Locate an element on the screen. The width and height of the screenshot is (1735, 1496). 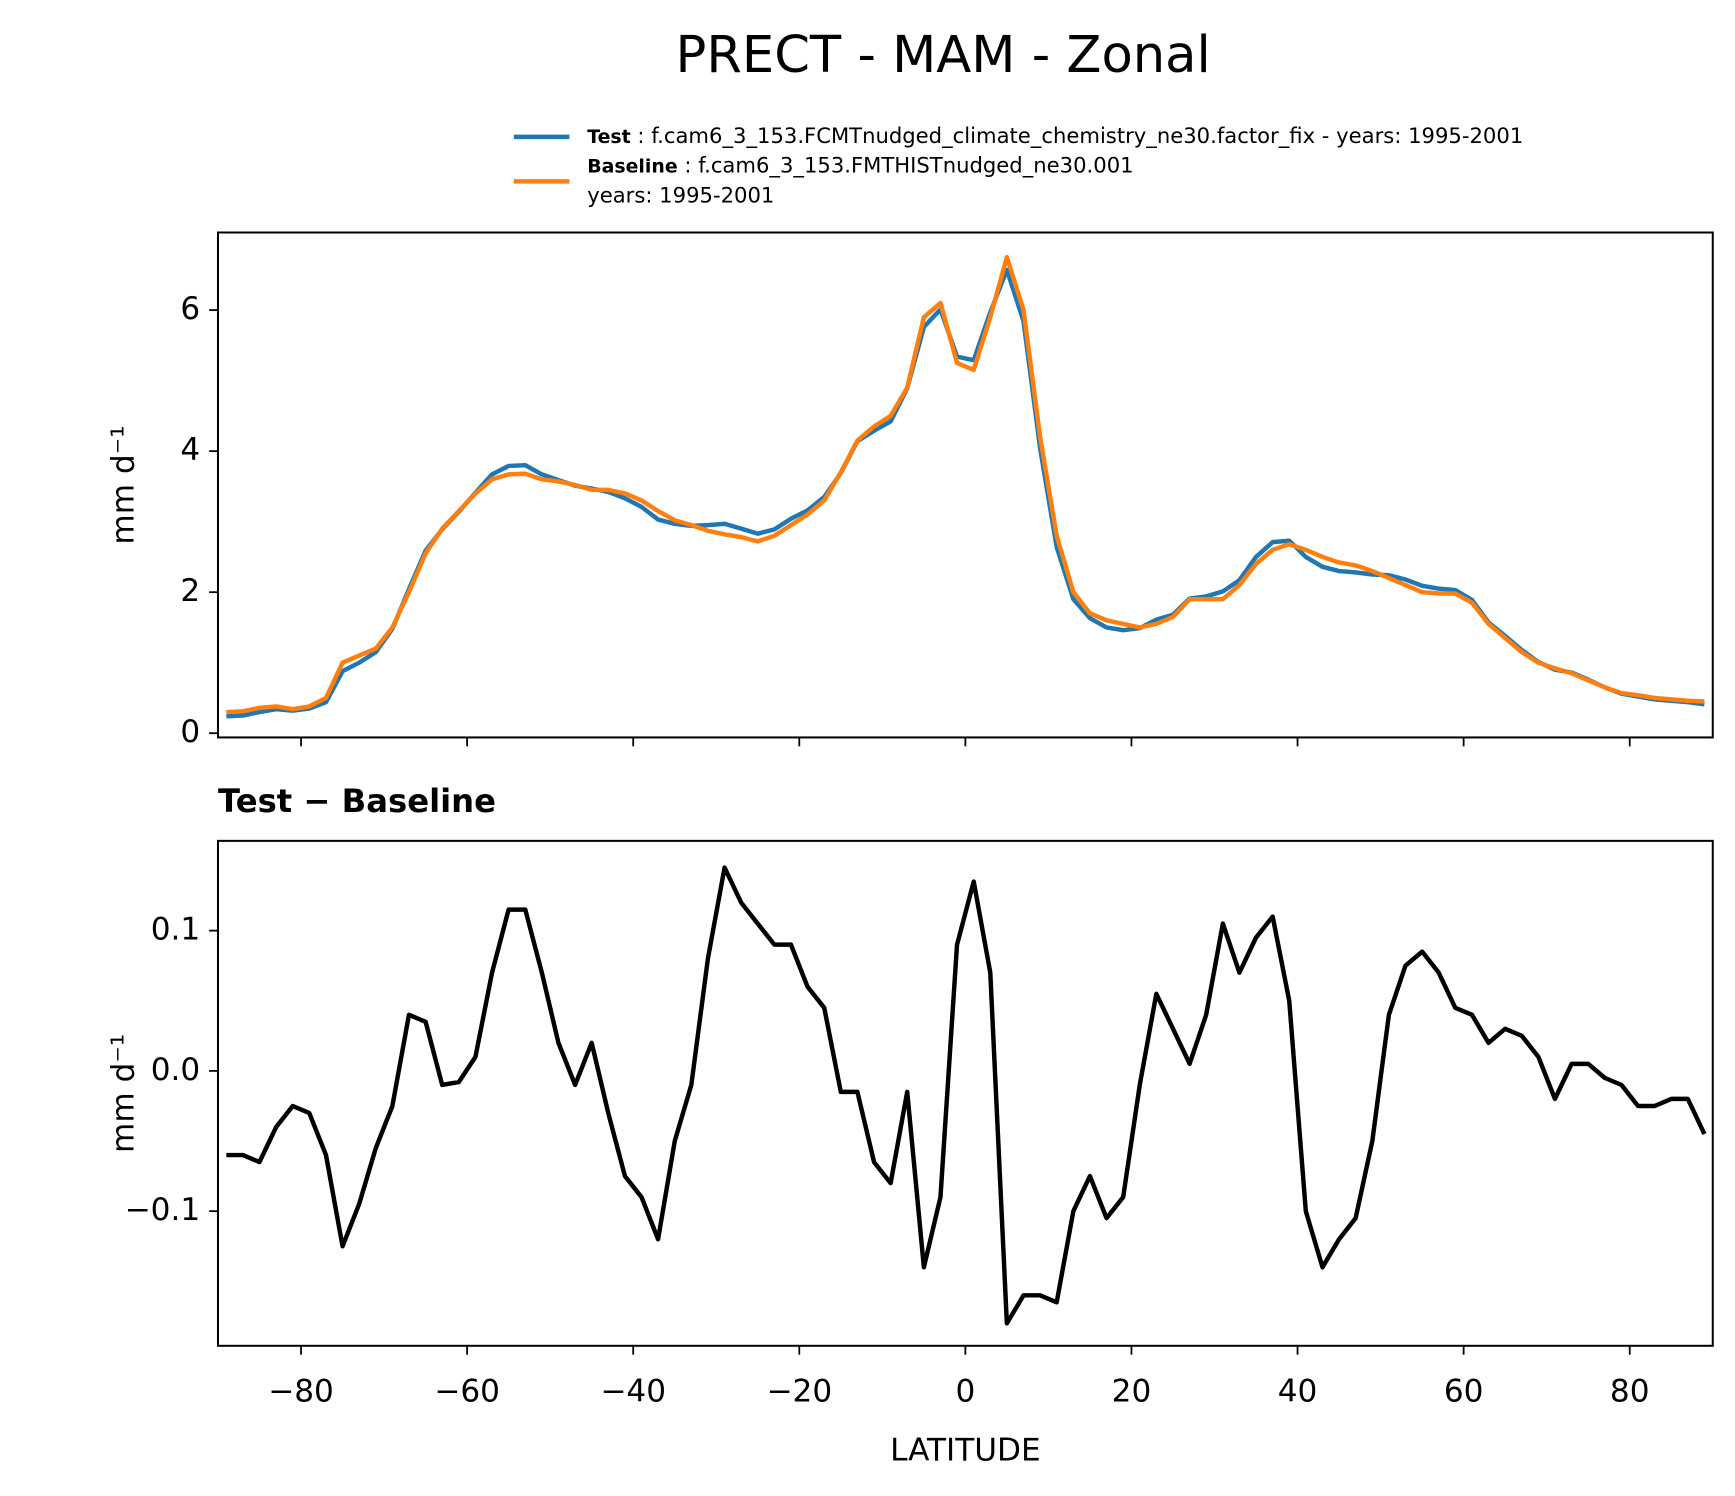
x-tick-label: 20 is located at coordinates (1132, 1392).